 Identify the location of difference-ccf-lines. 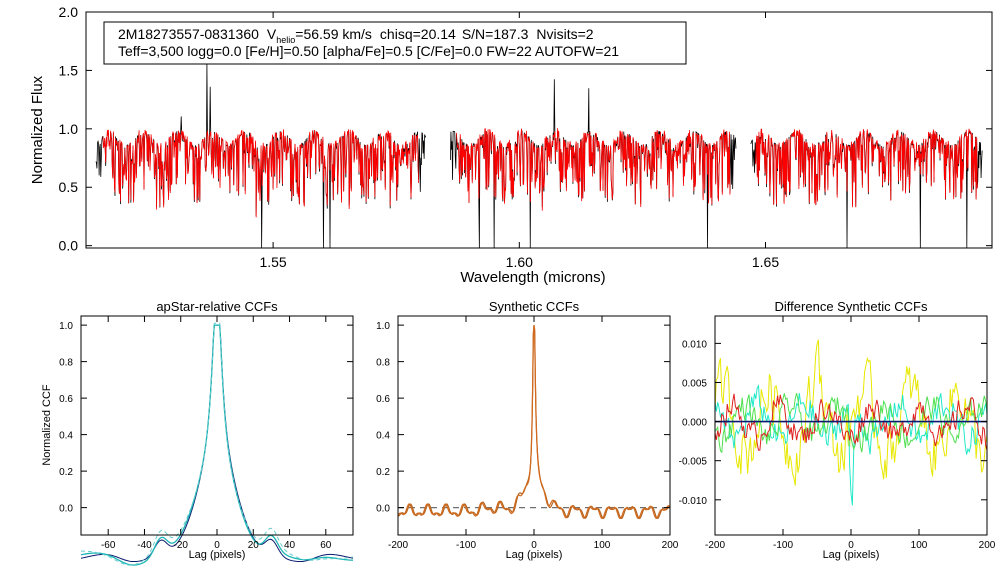
(851, 422).